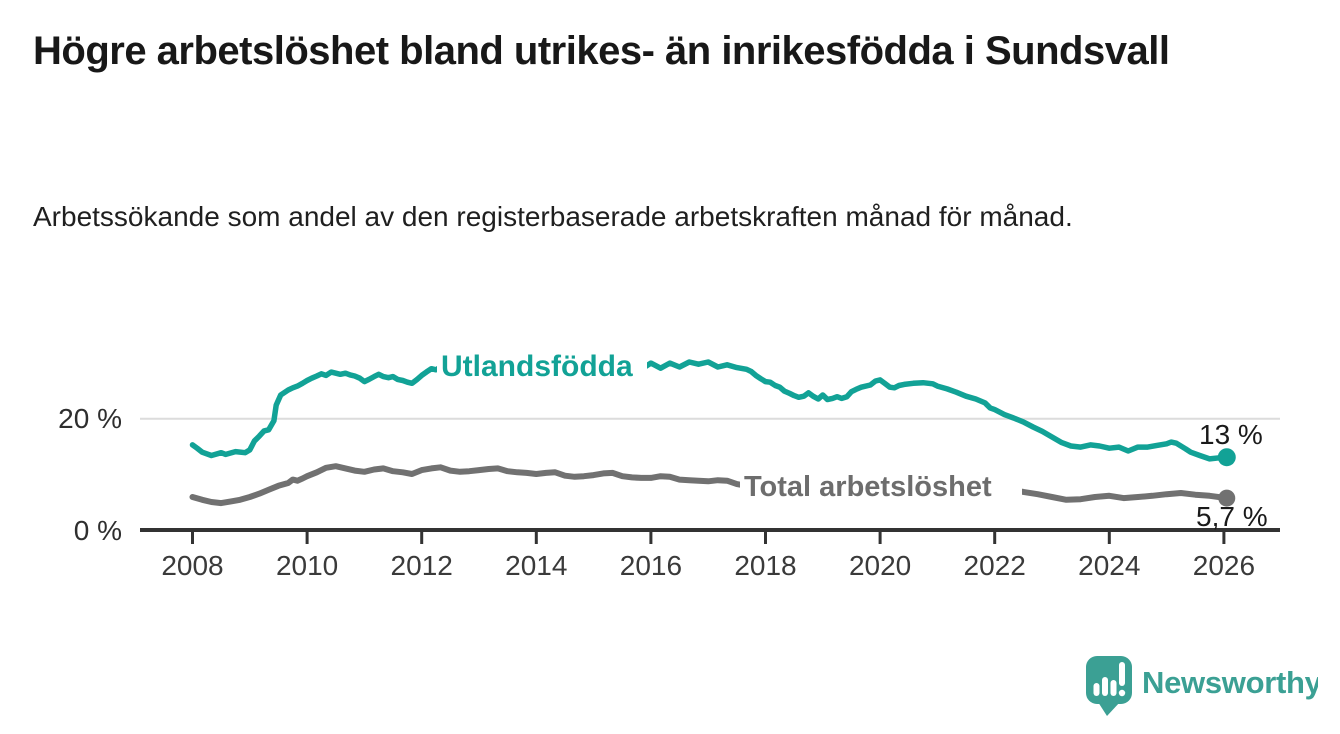 The image size is (1340, 734). Describe the element at coordinates (709, 410) in the screenshot. I see `series-line-utlandsfodda` at that location.